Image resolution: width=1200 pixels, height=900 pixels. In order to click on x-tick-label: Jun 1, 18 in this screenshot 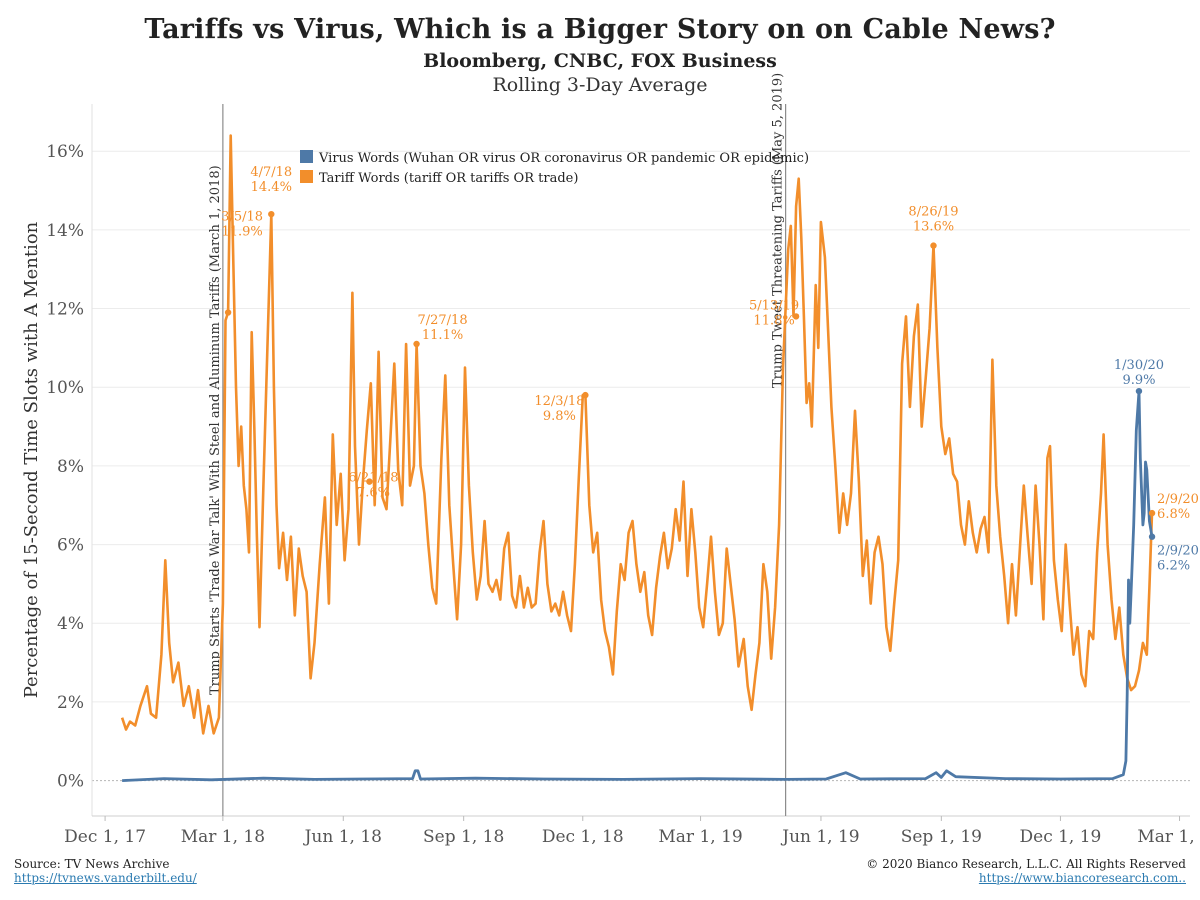, I will do `click(342, 837)`.